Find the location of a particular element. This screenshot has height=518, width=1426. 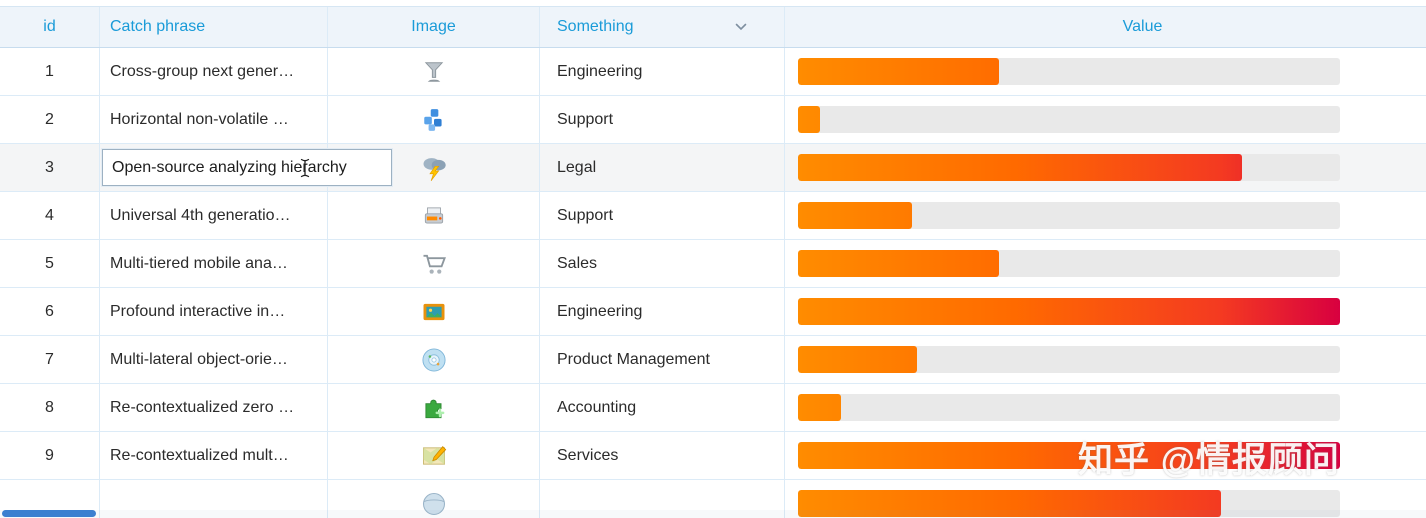

funnel-icon is located at coordinates (434, 72).